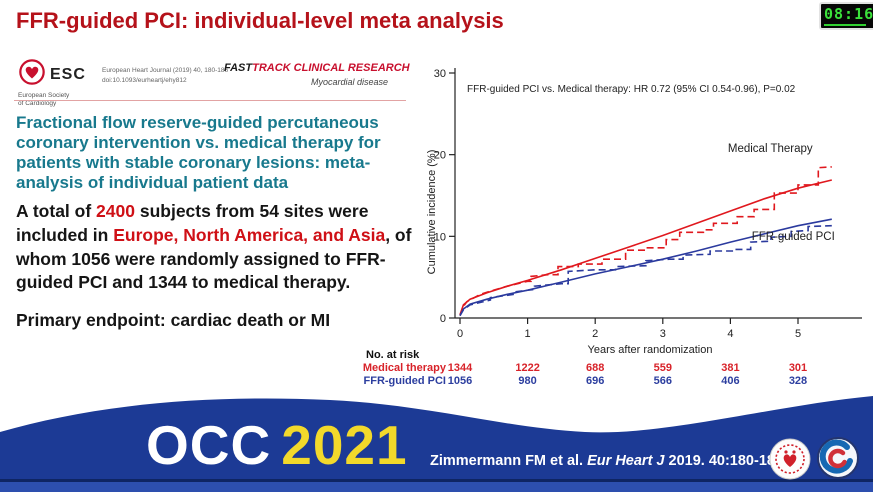 The width and height of the screenshot is (873, 492). What do you see at coordinates (443, 319) in the screenshot?
I see `y-tick: 0` at bounding box center [443, 319].